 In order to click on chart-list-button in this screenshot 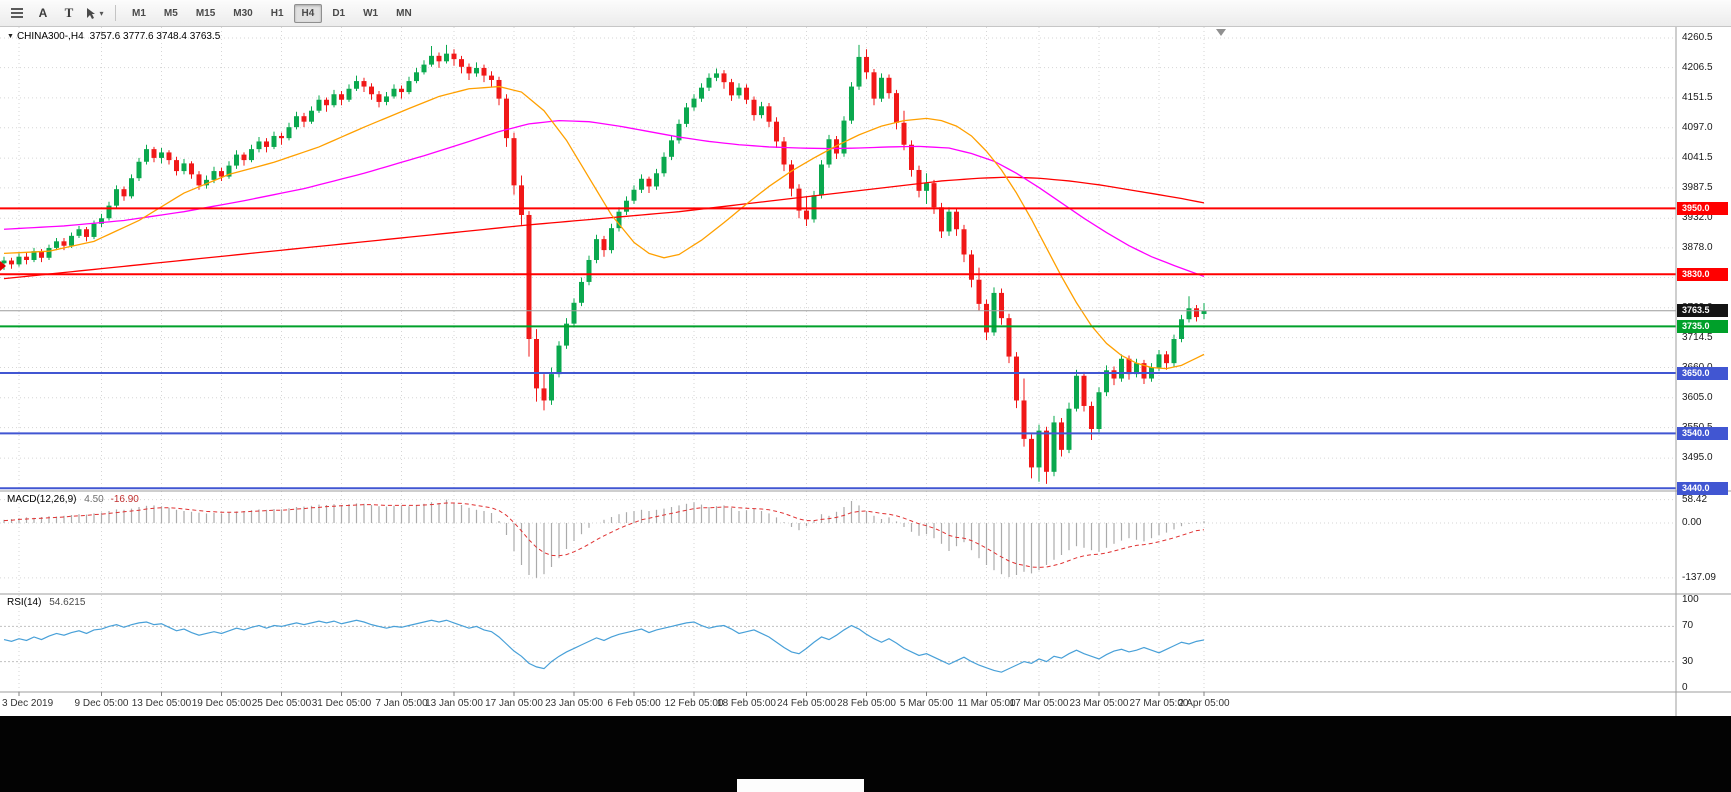, I will do `click(17, 13)`.